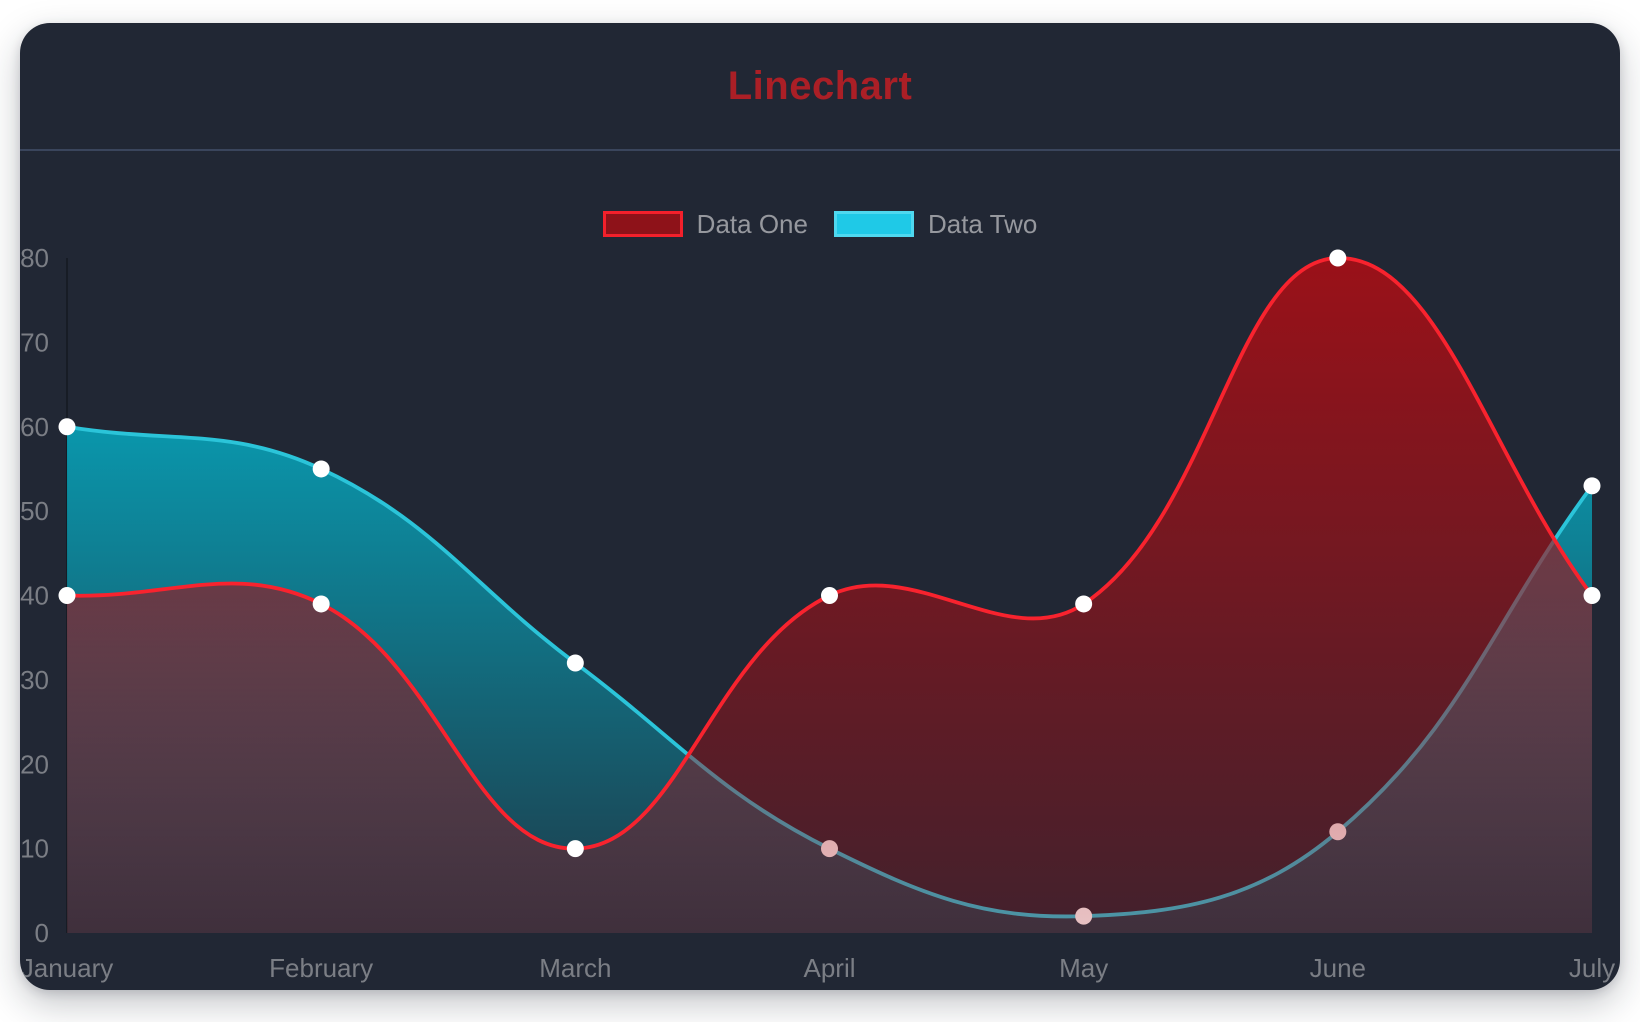 The image size is (1640, 1022). Describe the element at coordinates (1592, 968) in the screenshot. I see `x-axis-label-july: July` at that location.